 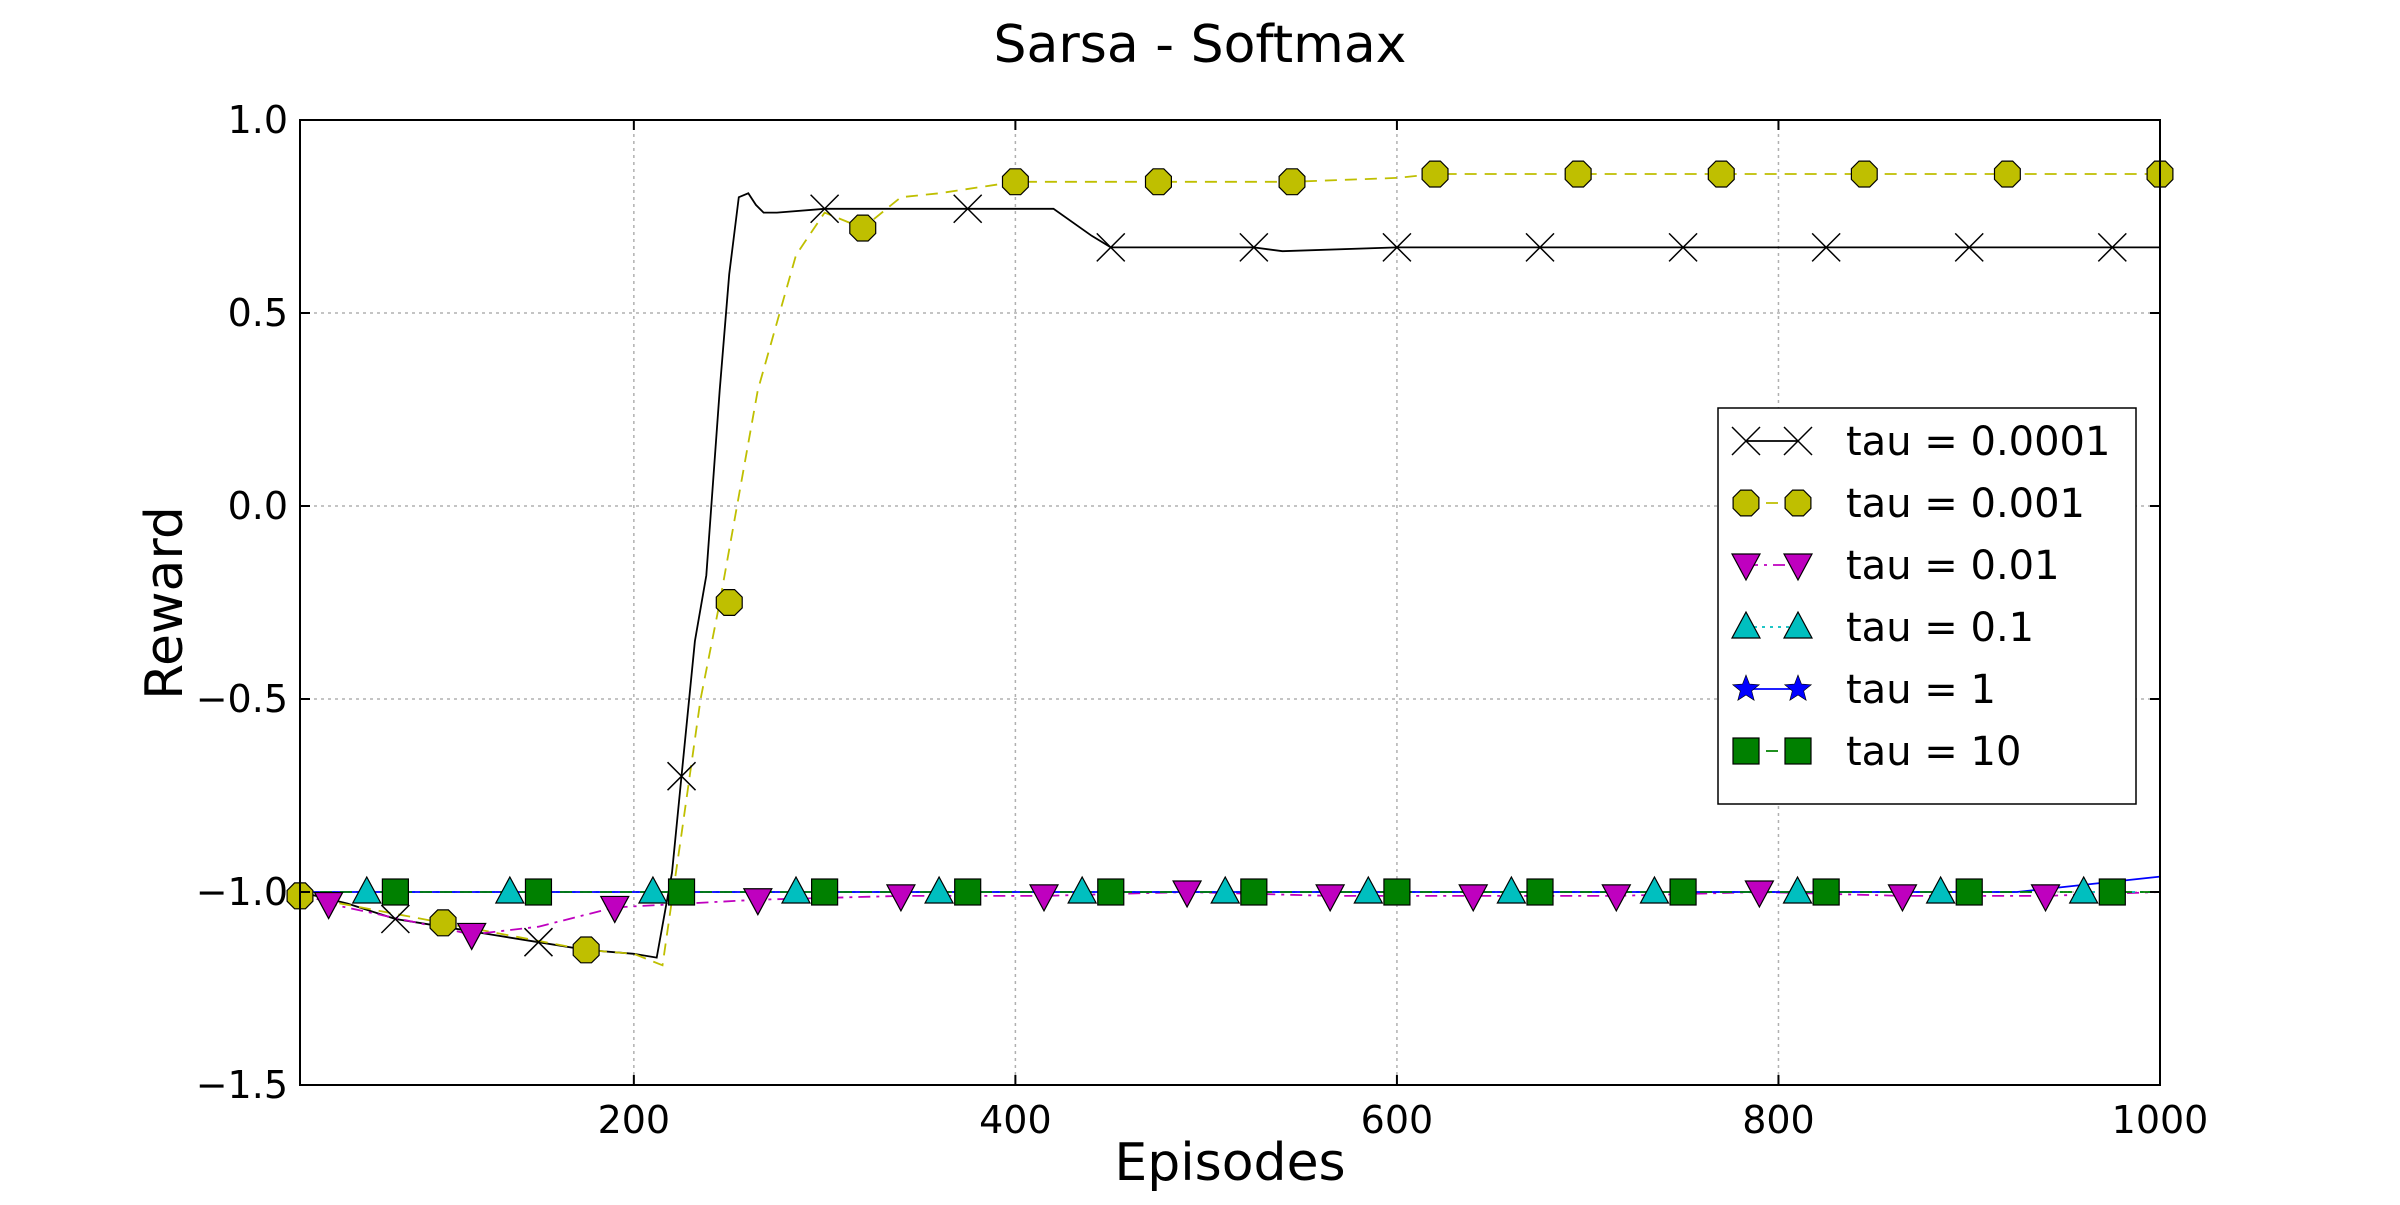 What do you see at coordinates (1921, 690) in the screenshot?
I see `legend-label: tau = 1` at bounding box center [1921, 690].